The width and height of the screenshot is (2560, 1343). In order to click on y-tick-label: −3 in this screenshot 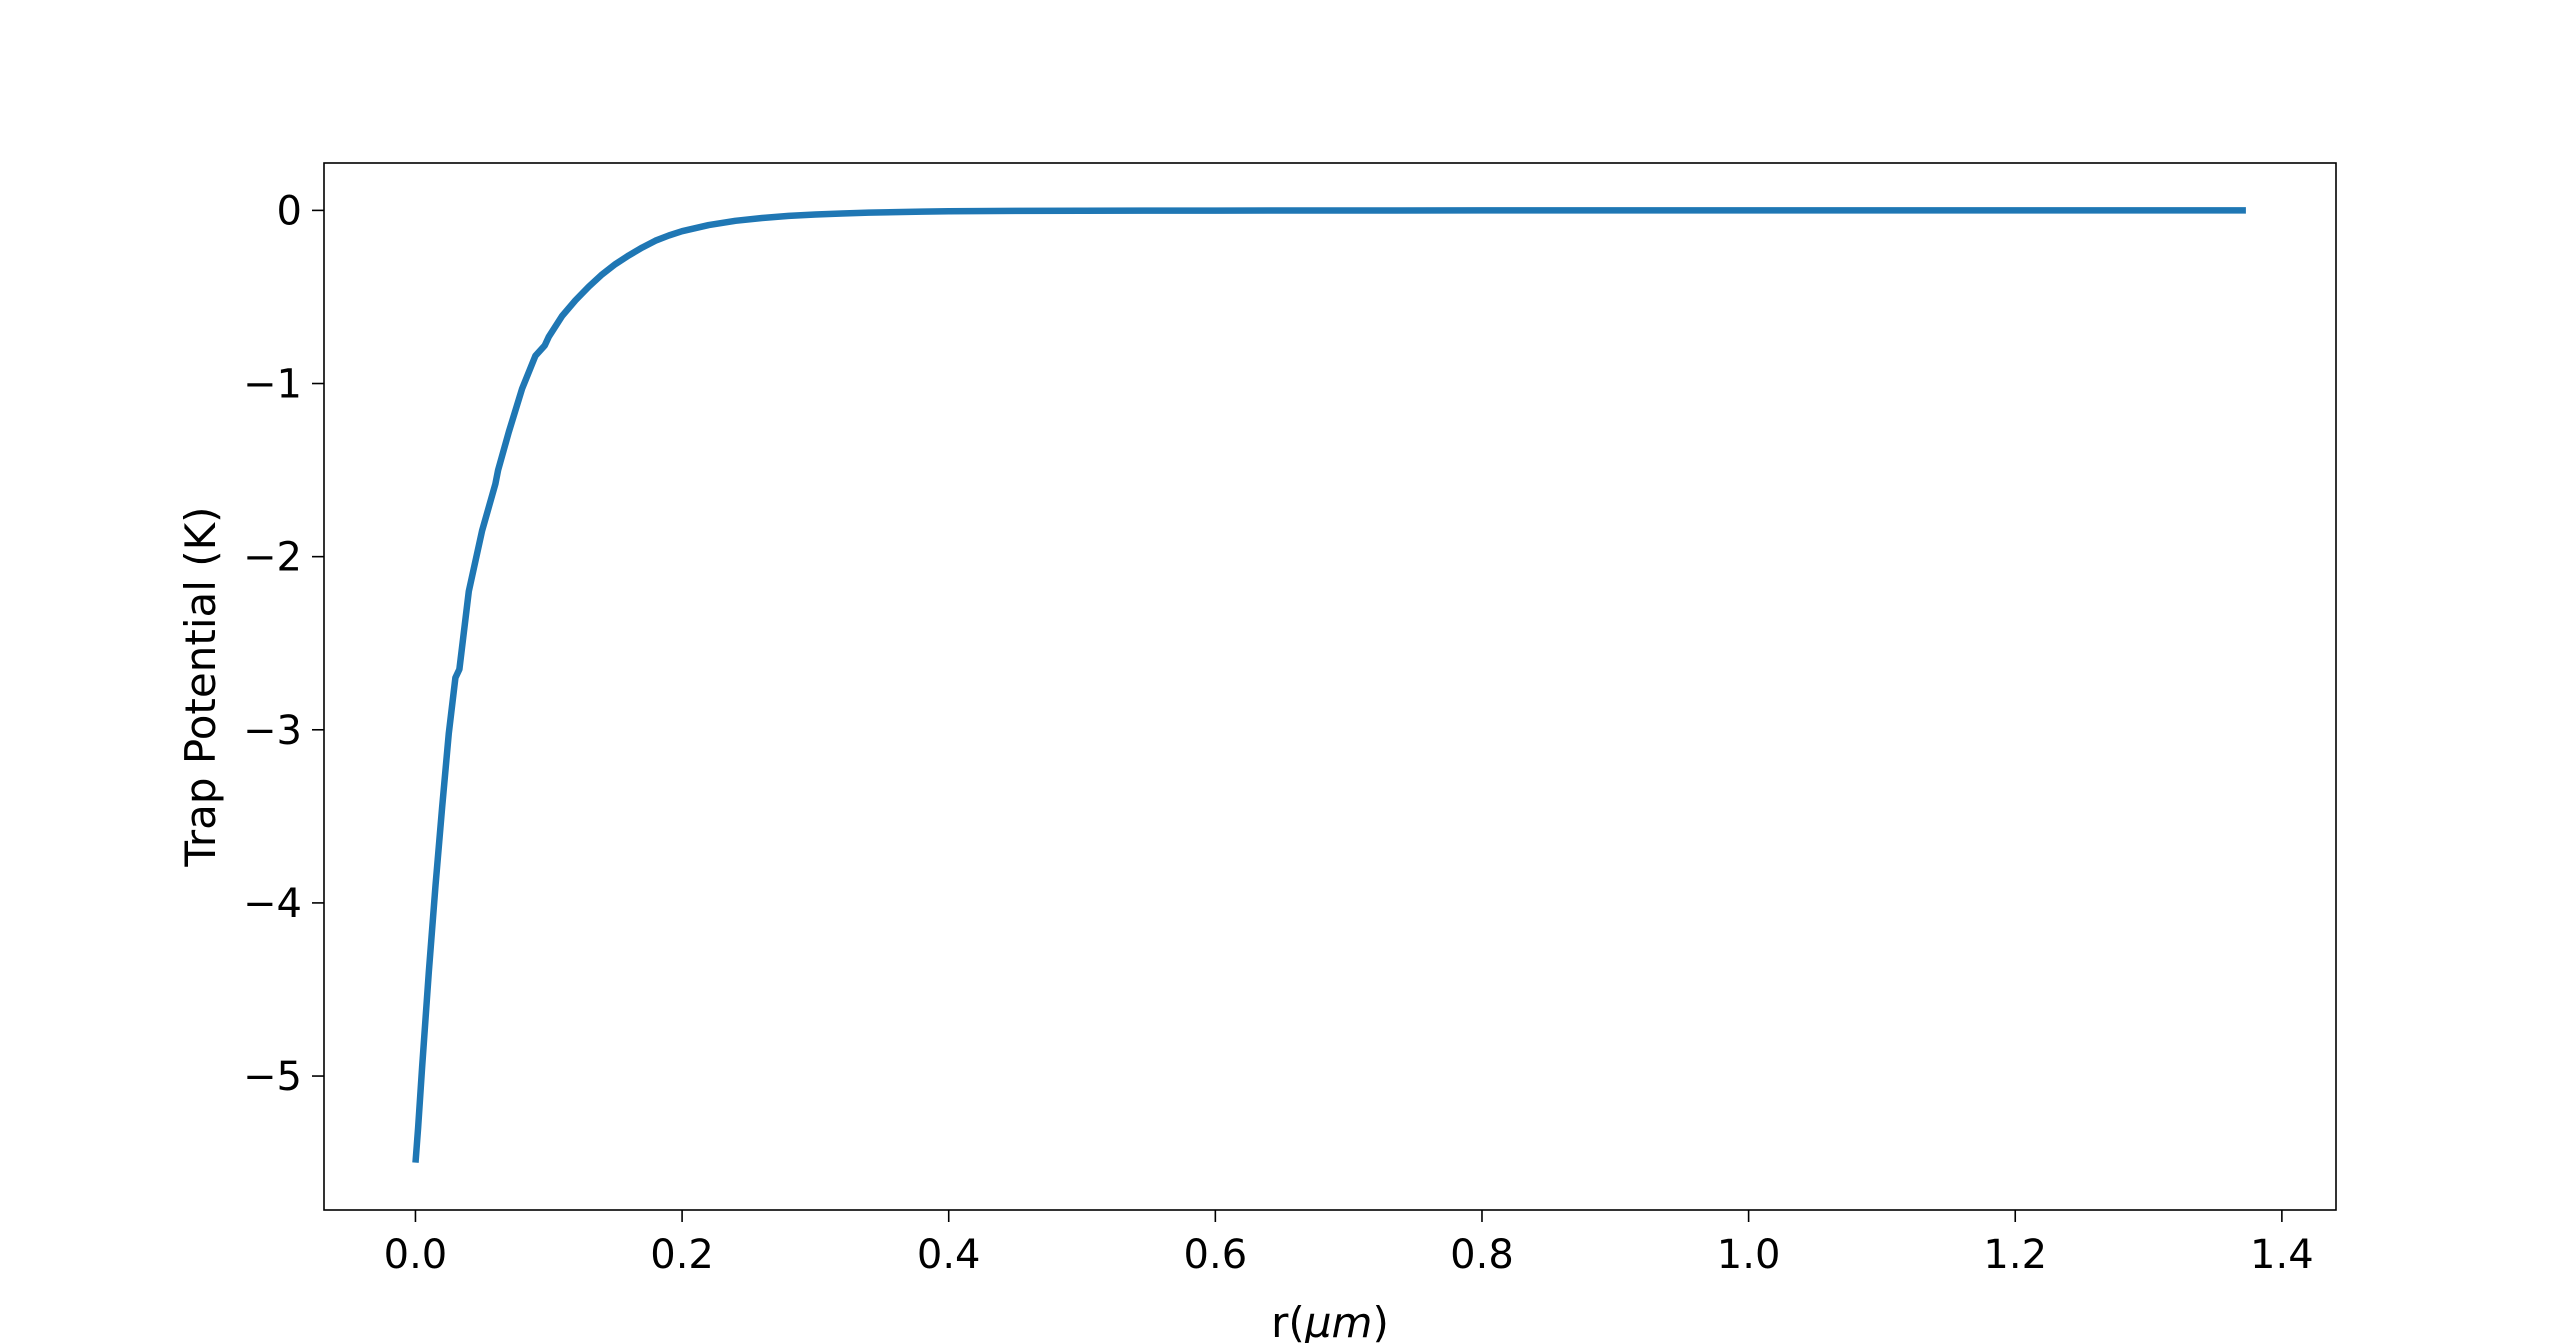, I will do `click(272, 731)`.